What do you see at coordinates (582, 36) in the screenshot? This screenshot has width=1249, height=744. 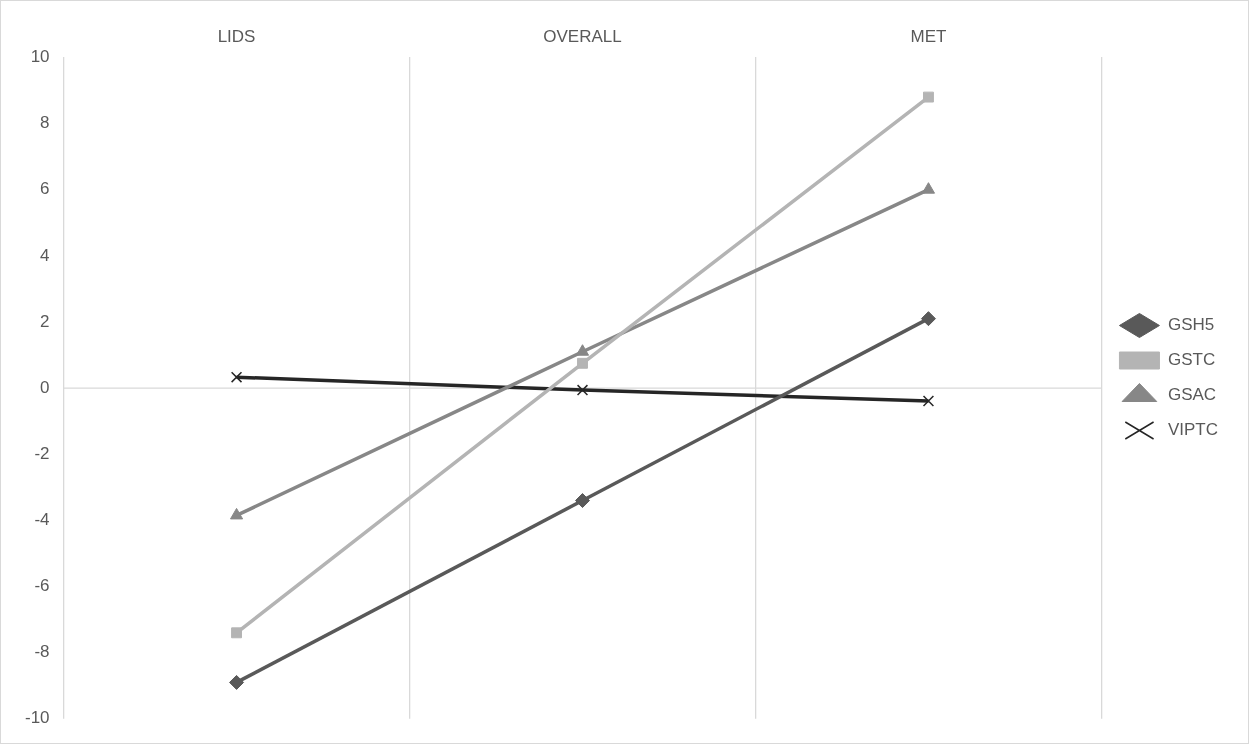 I see `x-tick-label: OVERALL` at bounding box center [582, 36].